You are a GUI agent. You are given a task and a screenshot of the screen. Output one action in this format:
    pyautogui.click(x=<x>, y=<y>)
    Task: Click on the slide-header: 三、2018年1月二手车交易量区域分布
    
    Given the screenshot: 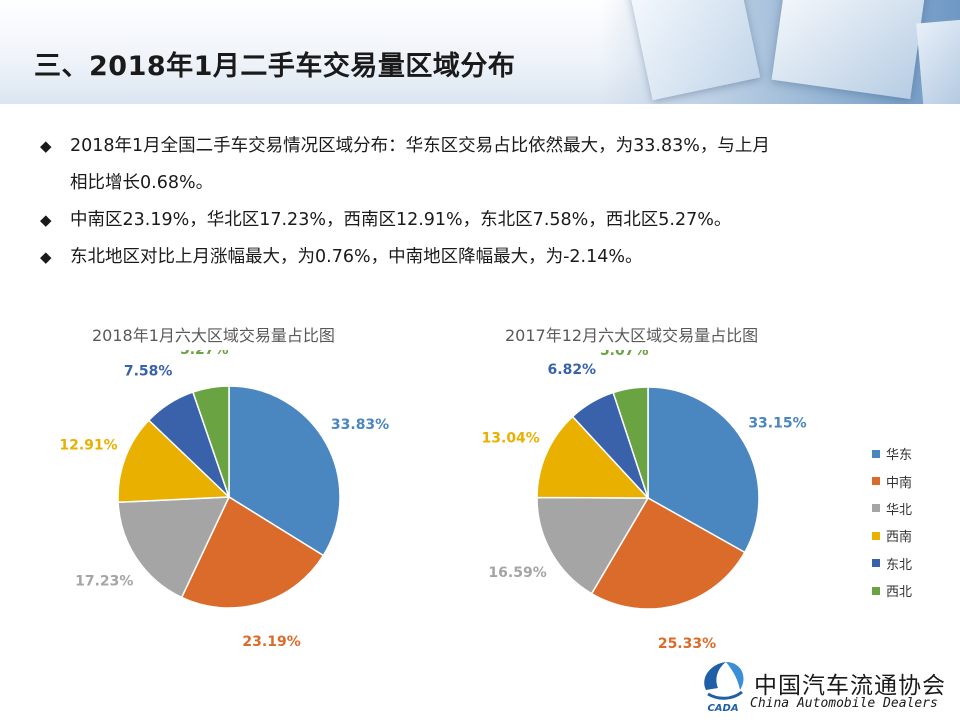 What is the action you would take?
    pyautogui.click(x=480, y=52)
    